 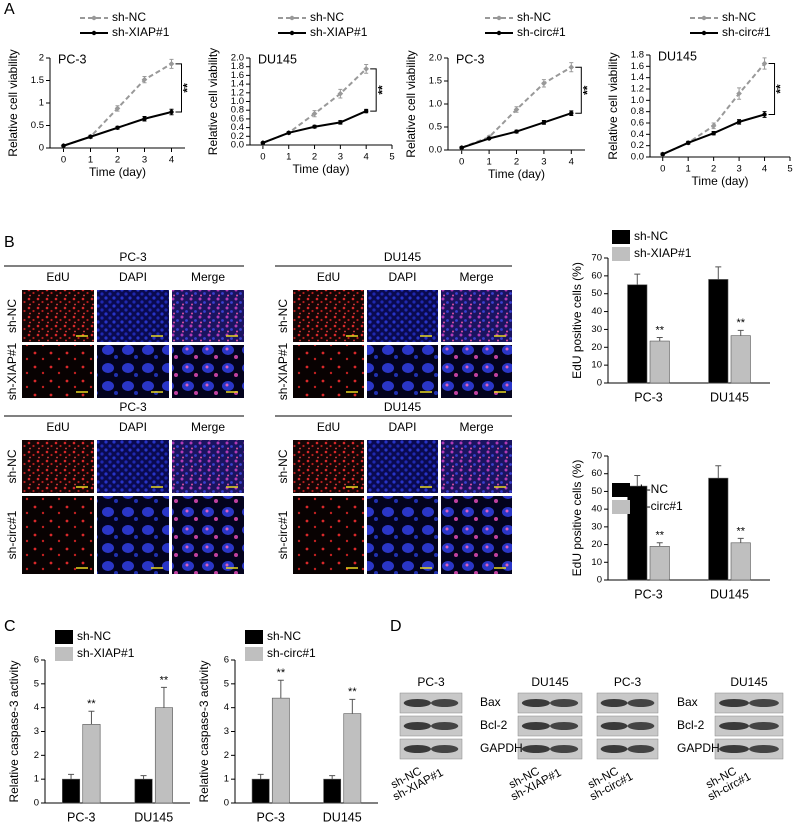 What do you see at coordinates (10, 626) in the screenshot?
I see `panel-label: C` at bounding box center [10, 626].